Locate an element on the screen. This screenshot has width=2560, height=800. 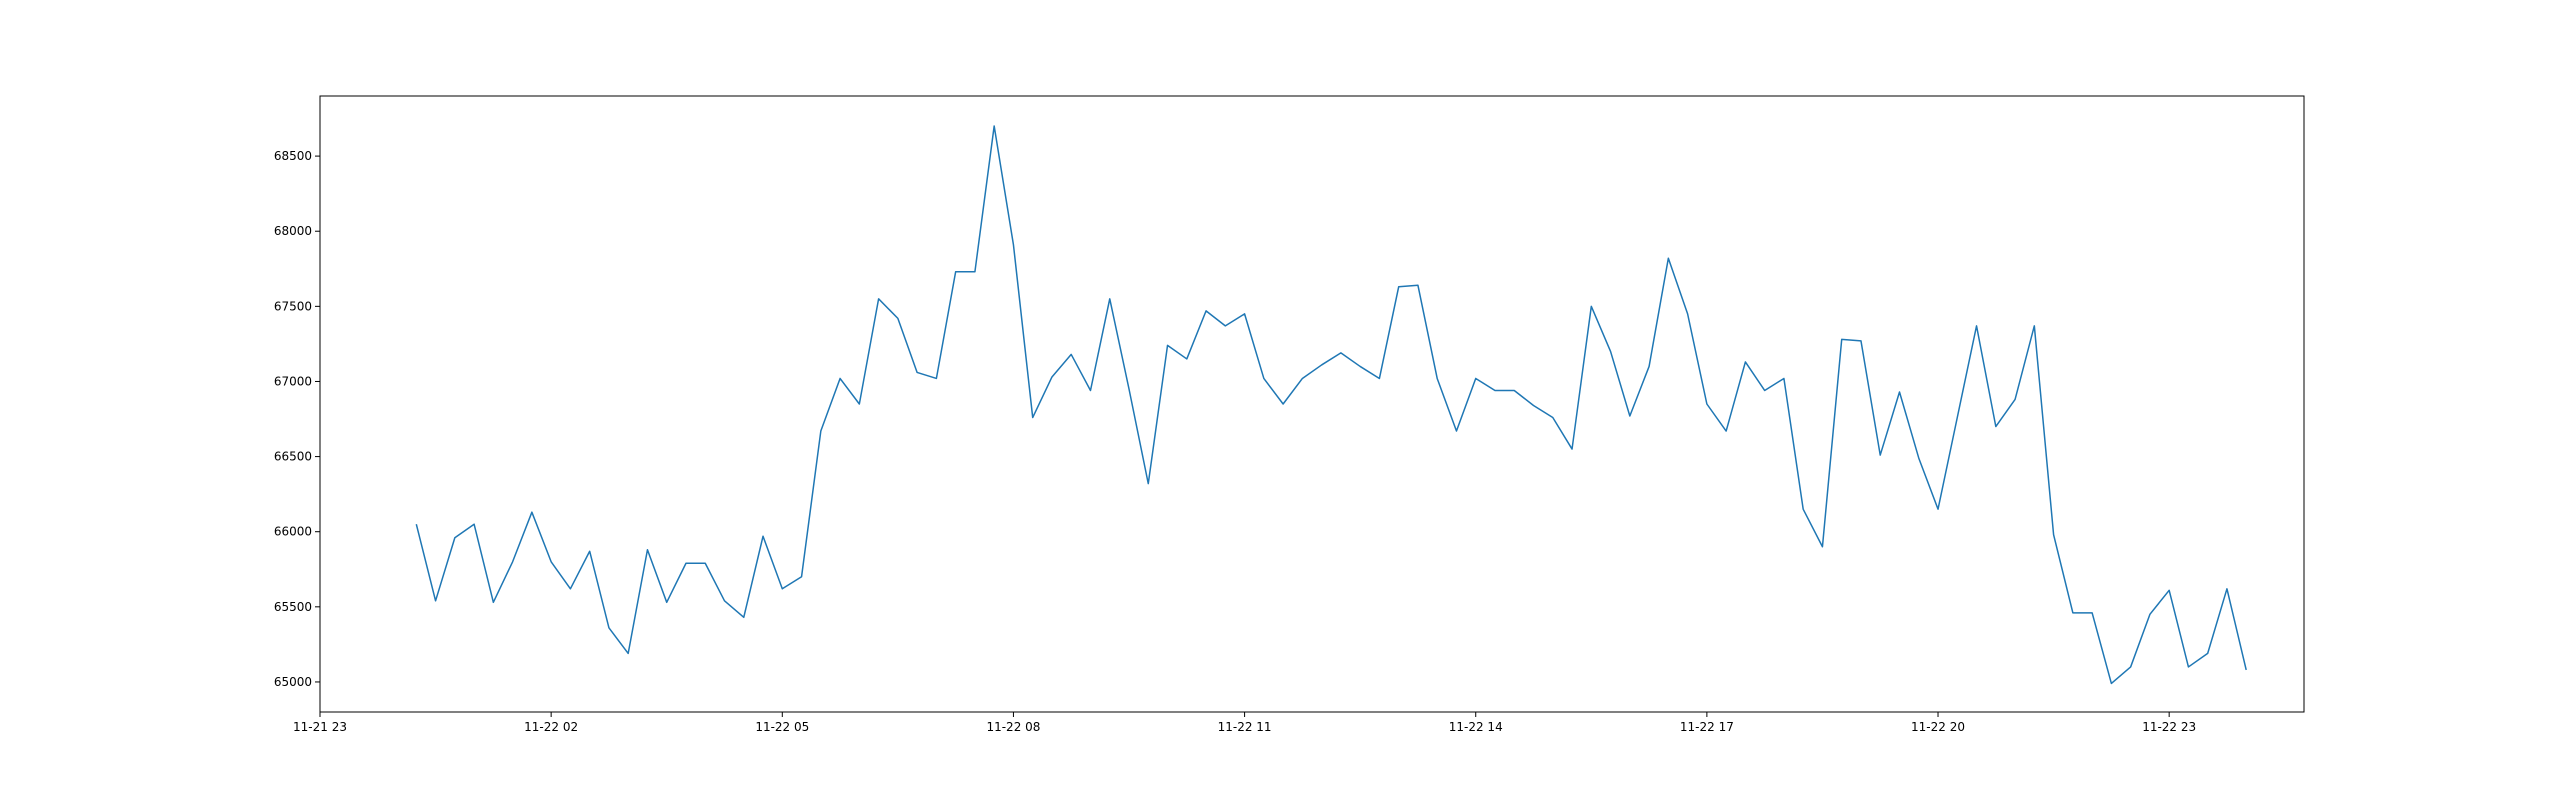
x-tick-label: 11-21 23 is located at coordinates (320, 727).